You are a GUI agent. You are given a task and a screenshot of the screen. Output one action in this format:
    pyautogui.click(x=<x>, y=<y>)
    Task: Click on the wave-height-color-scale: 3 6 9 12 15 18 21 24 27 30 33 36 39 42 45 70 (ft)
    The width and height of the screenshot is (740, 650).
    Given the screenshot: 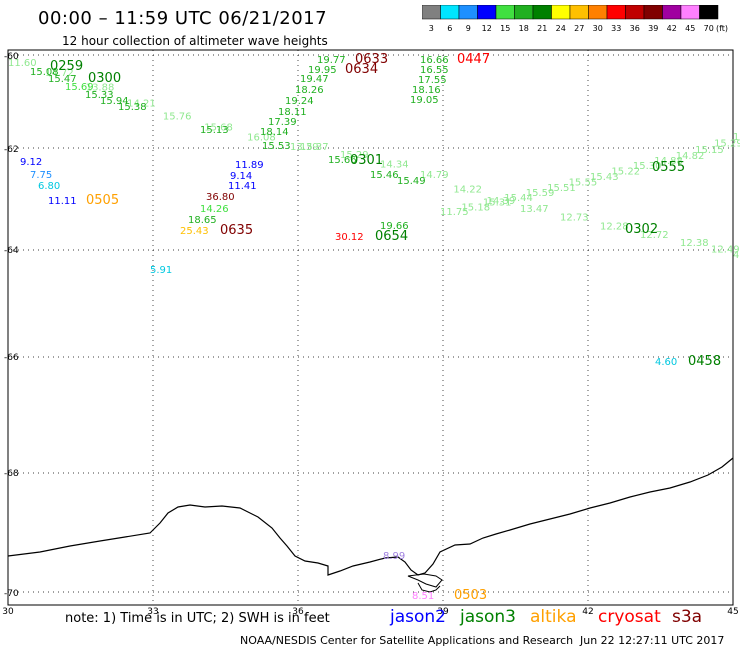 What is the action you would take?
    pyautogui.click(x=575, y=19)
    